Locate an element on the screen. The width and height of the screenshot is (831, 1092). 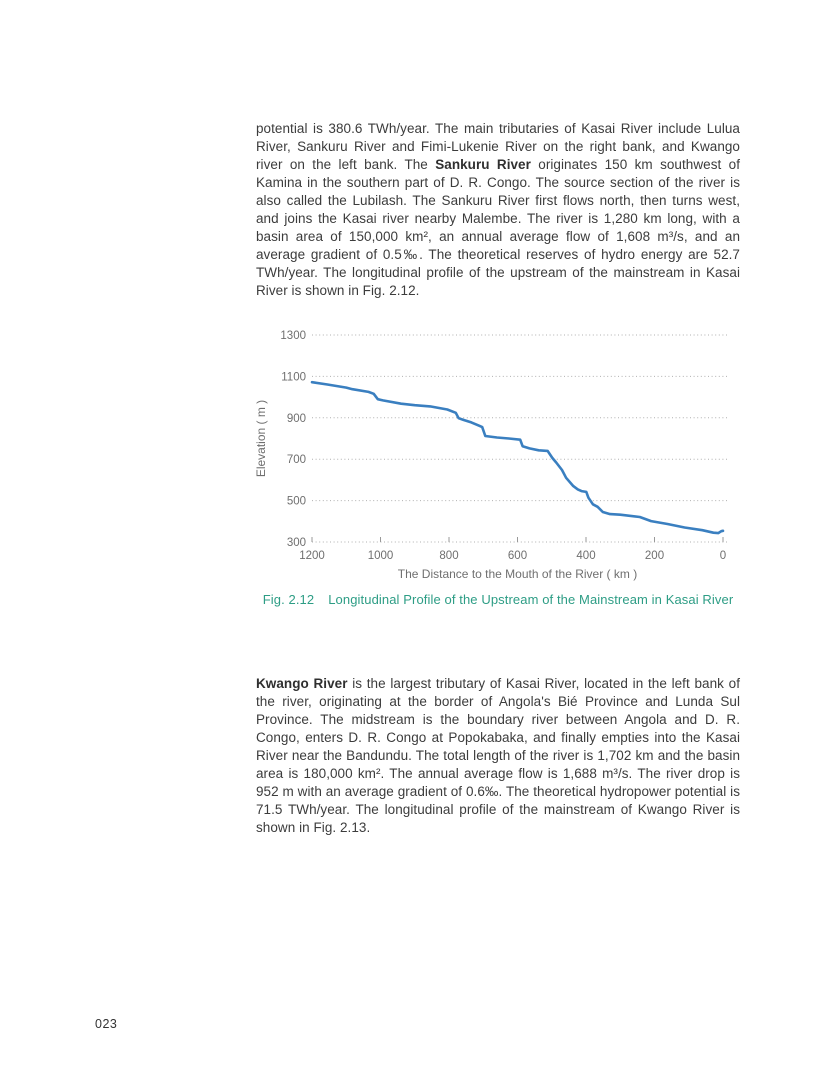
y-axis-title: Elevation ( m ) is located at coordinates (261, 438).